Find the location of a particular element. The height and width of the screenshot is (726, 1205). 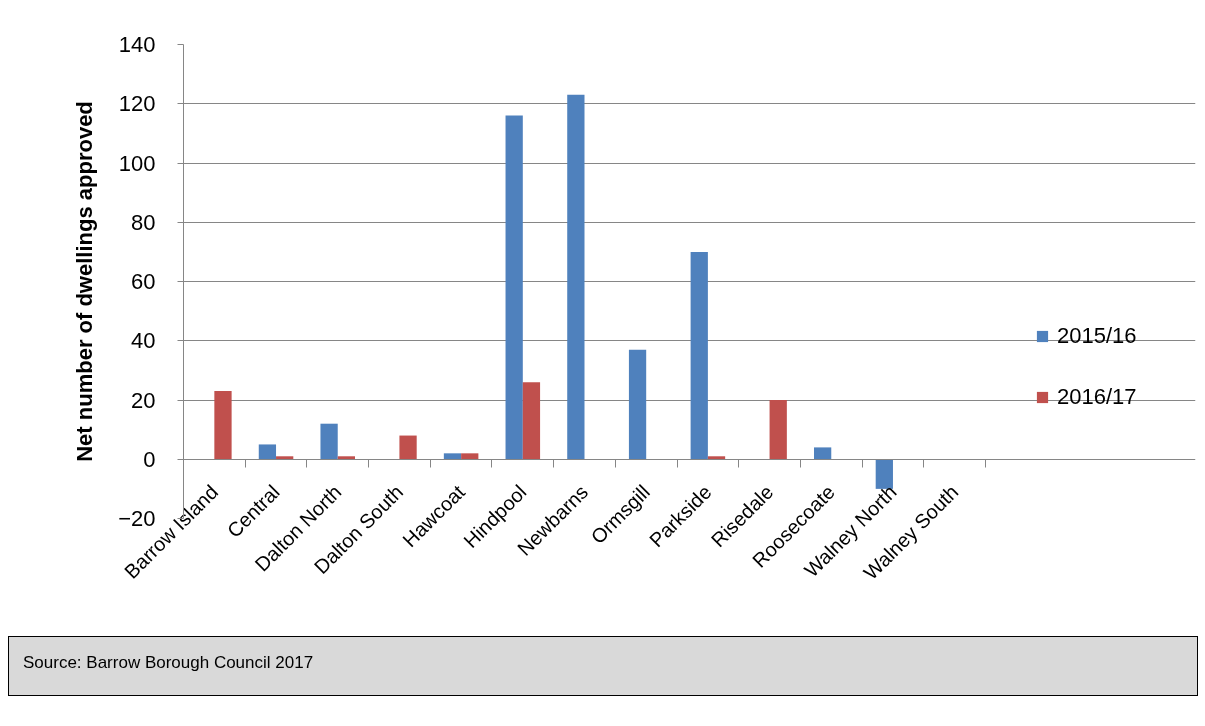

source-note: Source: Barrow Borough Council 2017 is located at coordinates (168, 663).